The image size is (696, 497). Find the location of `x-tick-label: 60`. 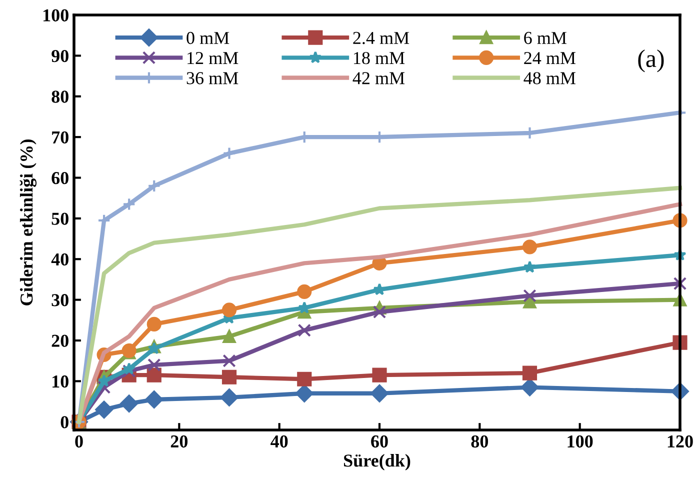

x-tick-label: 60 is located at coordinates (379, 441).